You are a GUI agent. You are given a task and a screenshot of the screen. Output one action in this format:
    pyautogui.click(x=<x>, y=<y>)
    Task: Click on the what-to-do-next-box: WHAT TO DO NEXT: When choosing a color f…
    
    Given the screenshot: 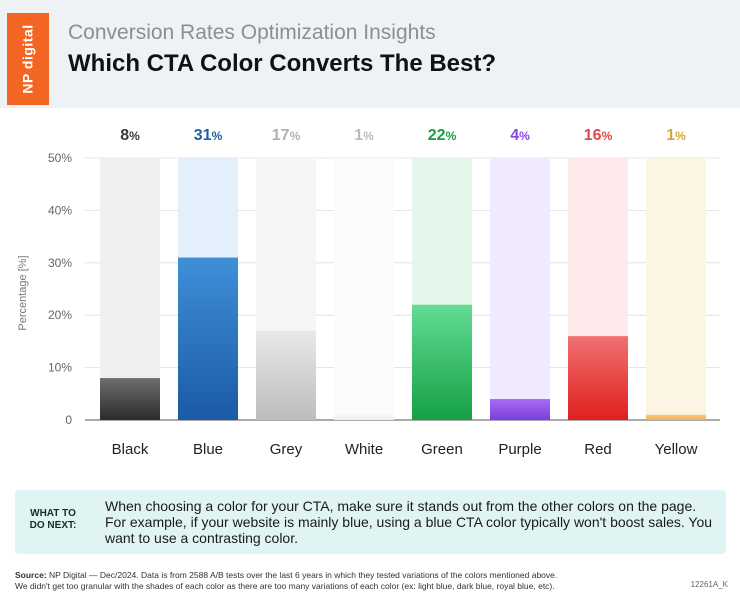 What is the action you would take?
    pyautogui.click(x=370, y=522)
    